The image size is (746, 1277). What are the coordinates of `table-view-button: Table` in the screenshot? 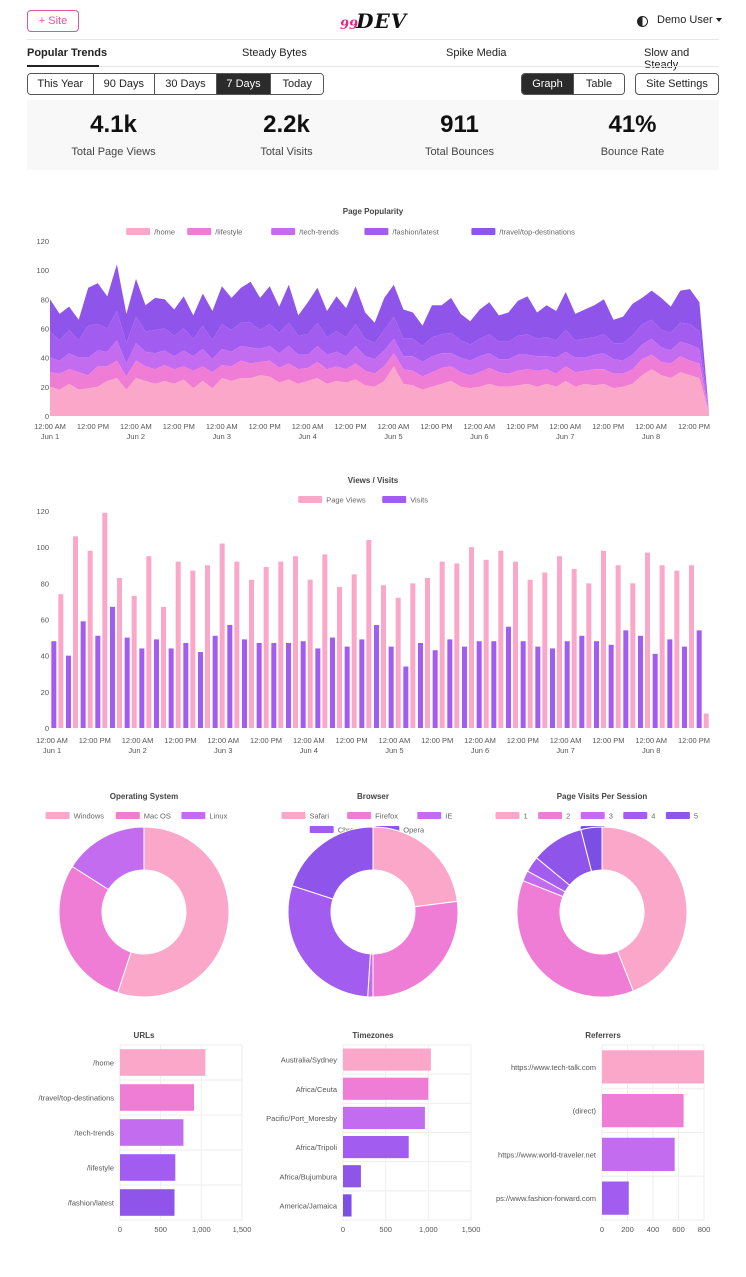 It's located at (598, 84).